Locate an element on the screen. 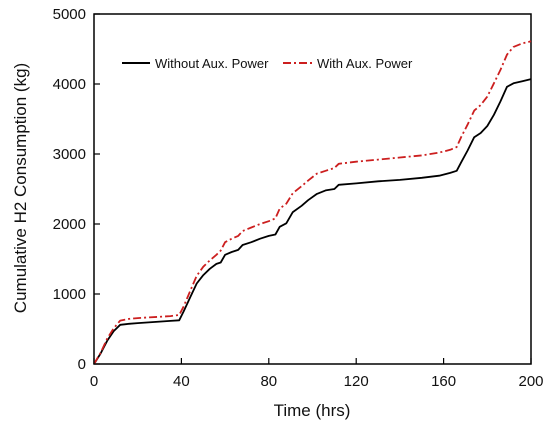 This screenshot has height=426, width=550. y-tick-label: 3000 is located at coordinates (69, 154).